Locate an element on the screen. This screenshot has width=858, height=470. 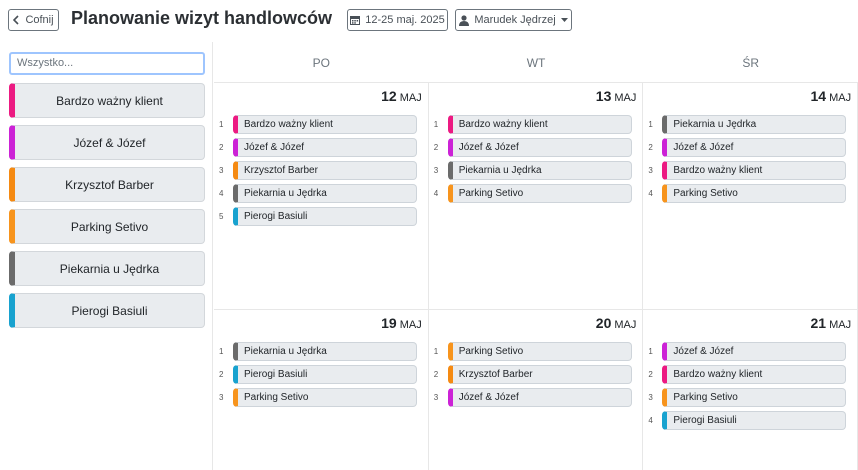
back-button: Cofnij is located at coordinates (33, 20).